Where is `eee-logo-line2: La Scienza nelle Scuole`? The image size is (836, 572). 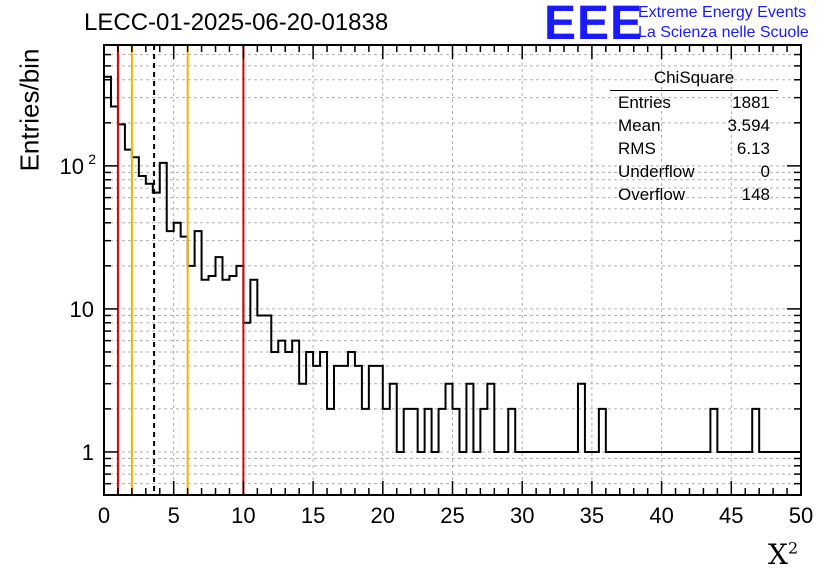
eee-logo-line2: La Scienza nelle Scuole is located at coordinates (723, 32).